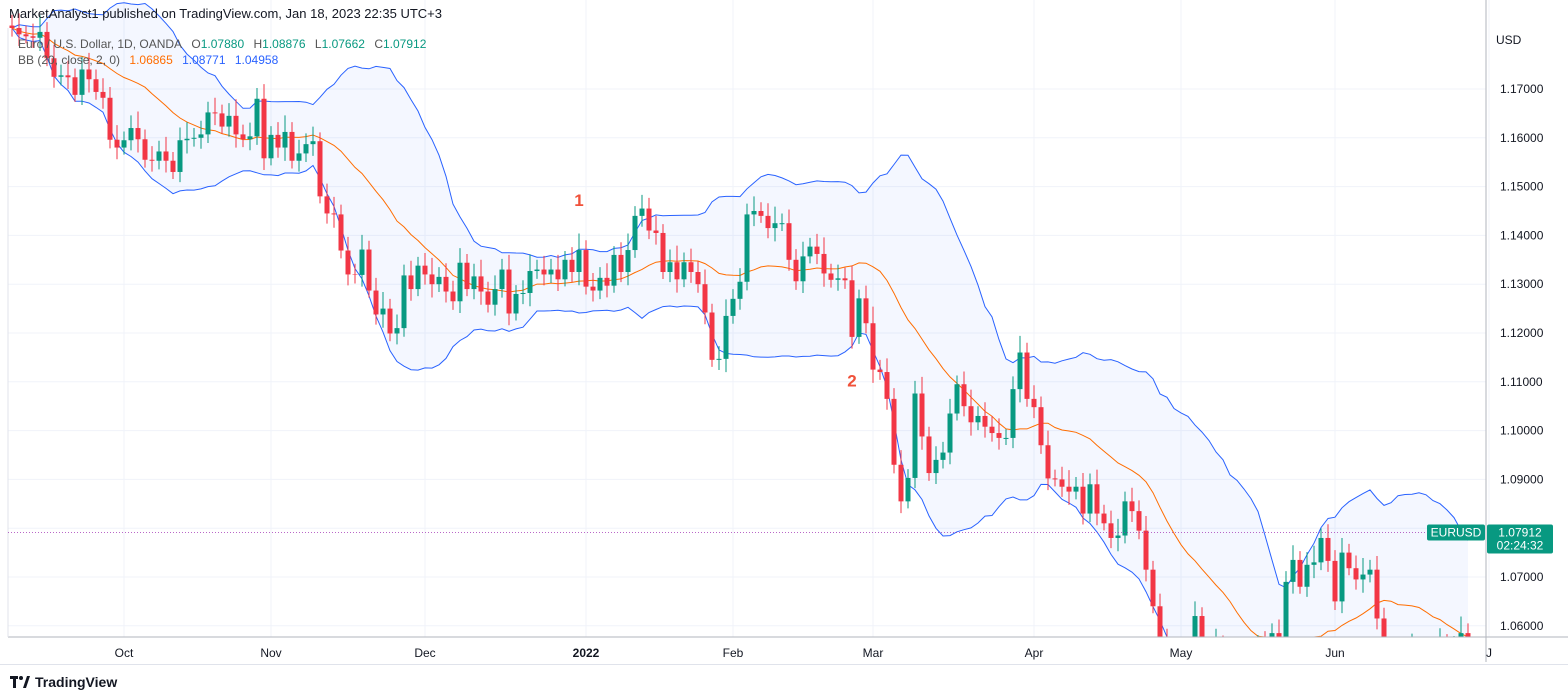  I want to click on symbol-name: Euro / U.S. Dollar, 1D, OANDA, so click(100, 44).